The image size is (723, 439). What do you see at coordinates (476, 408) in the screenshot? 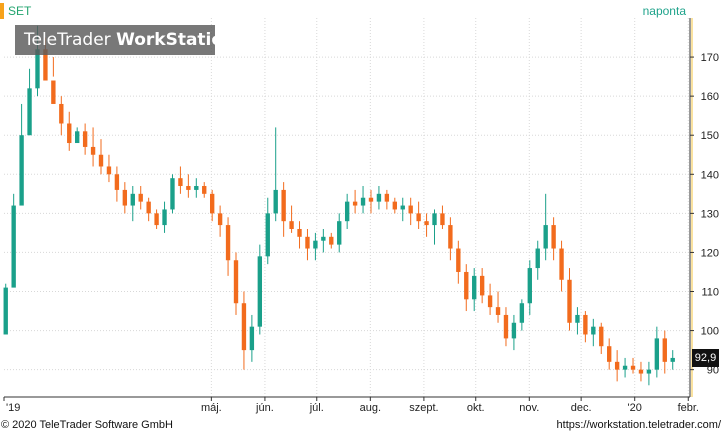
I see `x-tick-label: okt.` at bounding box center [476, 408].